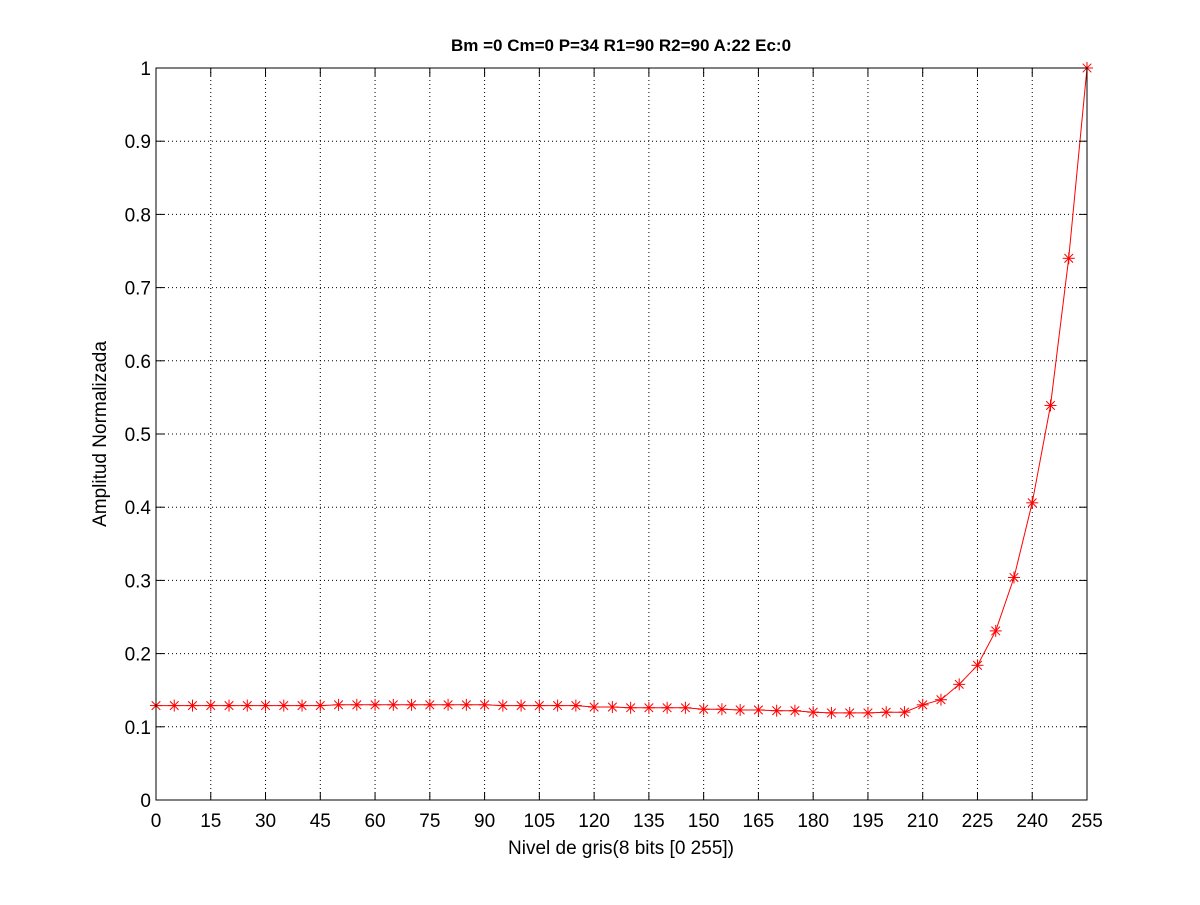 This screenshot has width=1200, height=905. Describe the element at coordinates (138, 362) in the screenshot. I see `y-tick-label: 0.6` at that location.